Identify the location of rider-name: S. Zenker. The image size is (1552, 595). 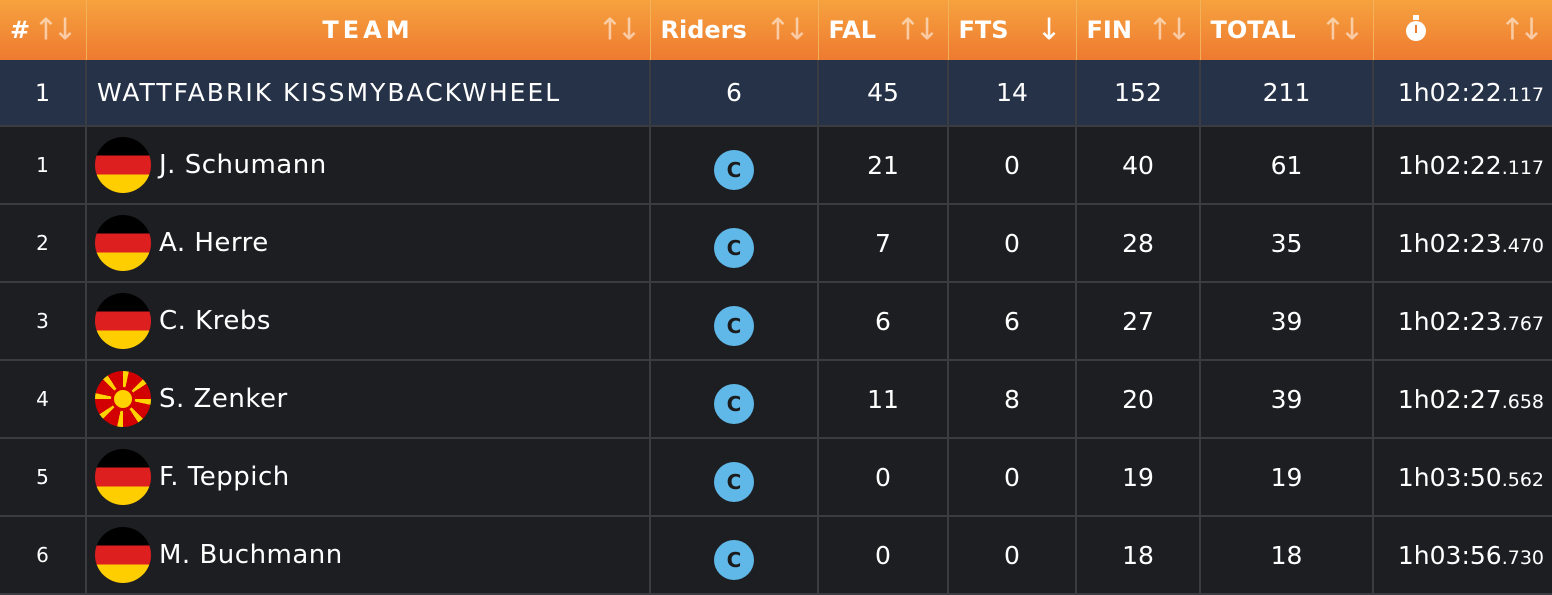
(223, 399).